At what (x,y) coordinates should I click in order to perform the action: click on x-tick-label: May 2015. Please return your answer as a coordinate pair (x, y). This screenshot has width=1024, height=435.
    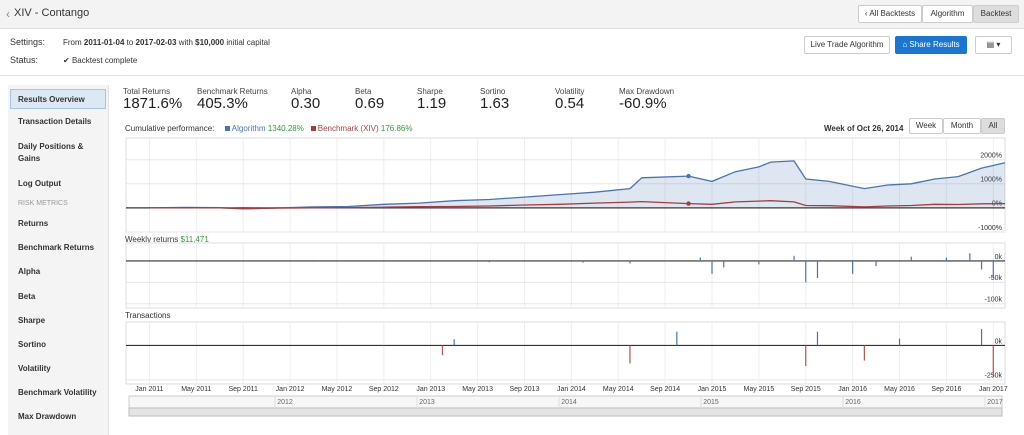
    Looking at the image, I should click on (759, 389).